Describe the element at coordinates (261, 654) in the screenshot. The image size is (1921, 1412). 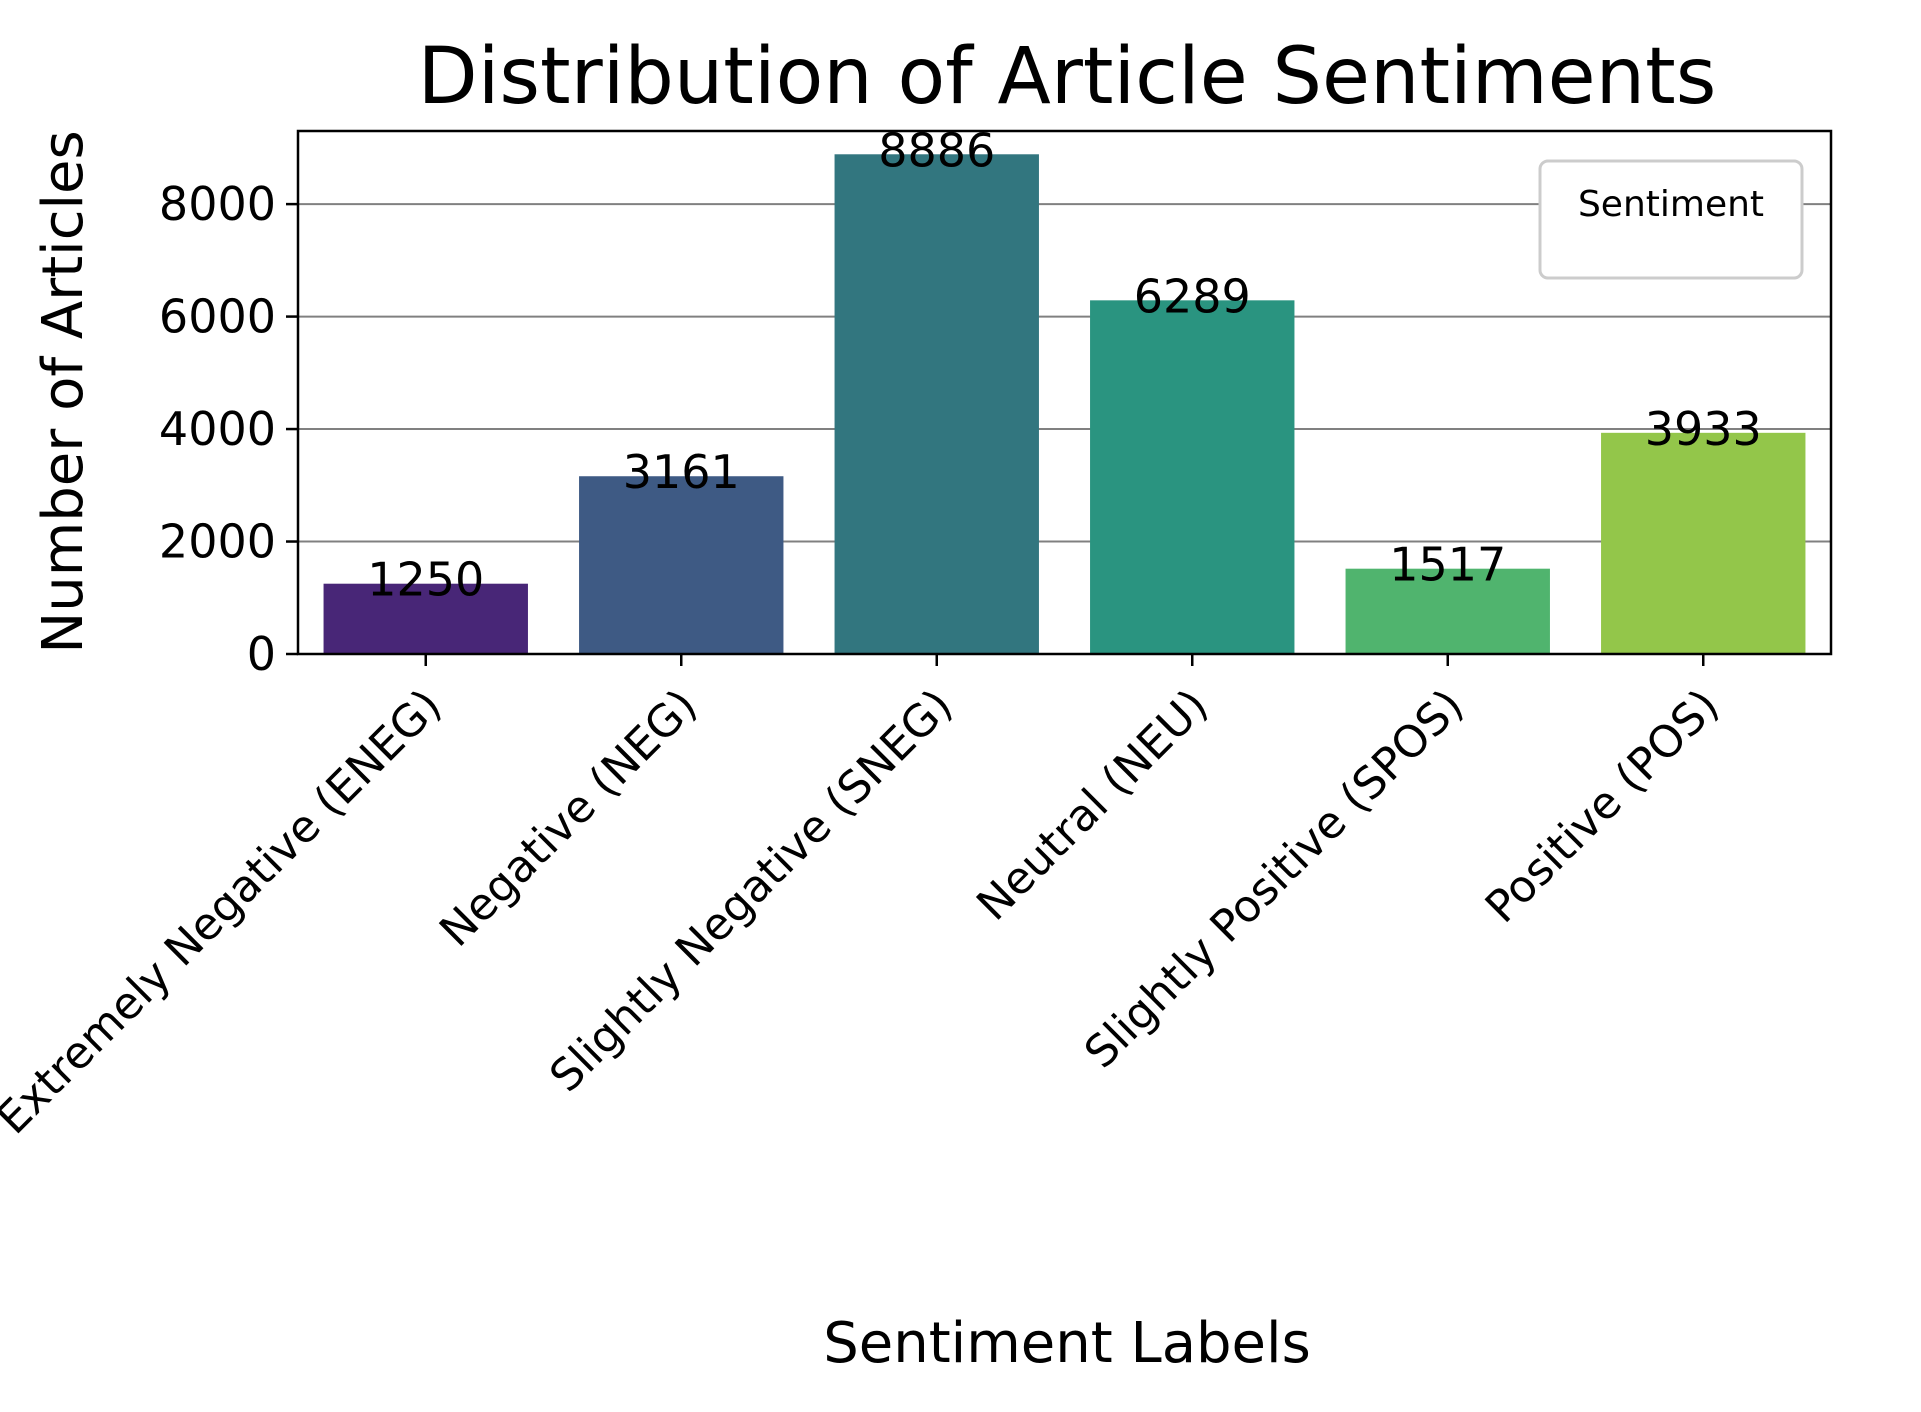
I see `y-tick-label: 0` at that location.